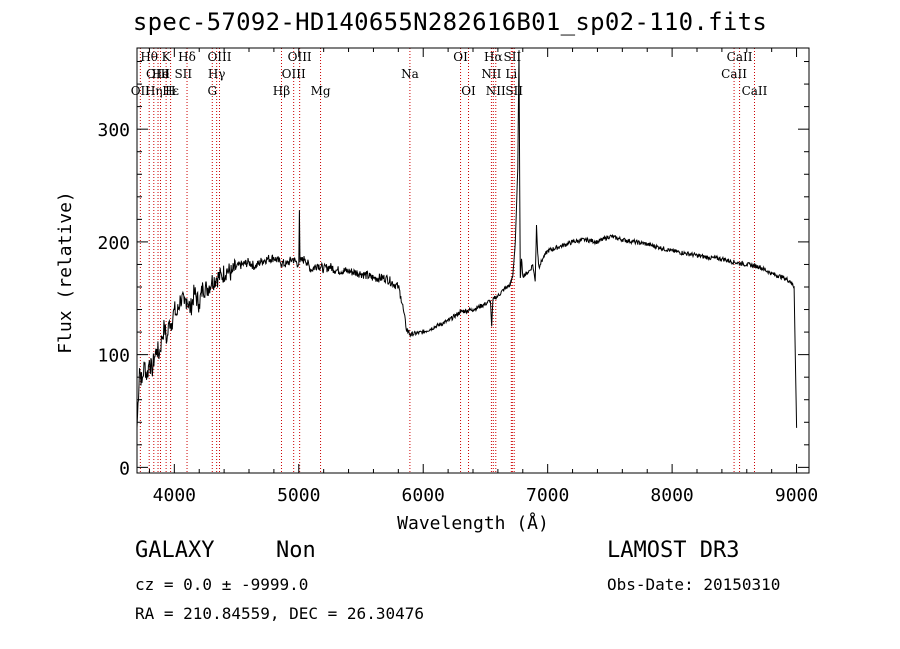 The image size is (900, 649). What do you see at coordinates (161, 74) in the screenshot?
I see `line-label-3: He` at bounding box center [161, 74].